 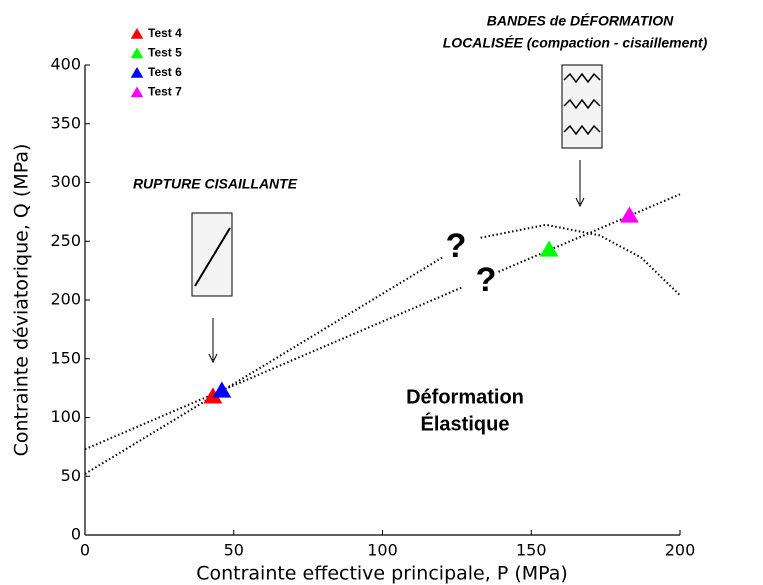 I want to click on y-tick-label: 150, so click(x=65, y=357).